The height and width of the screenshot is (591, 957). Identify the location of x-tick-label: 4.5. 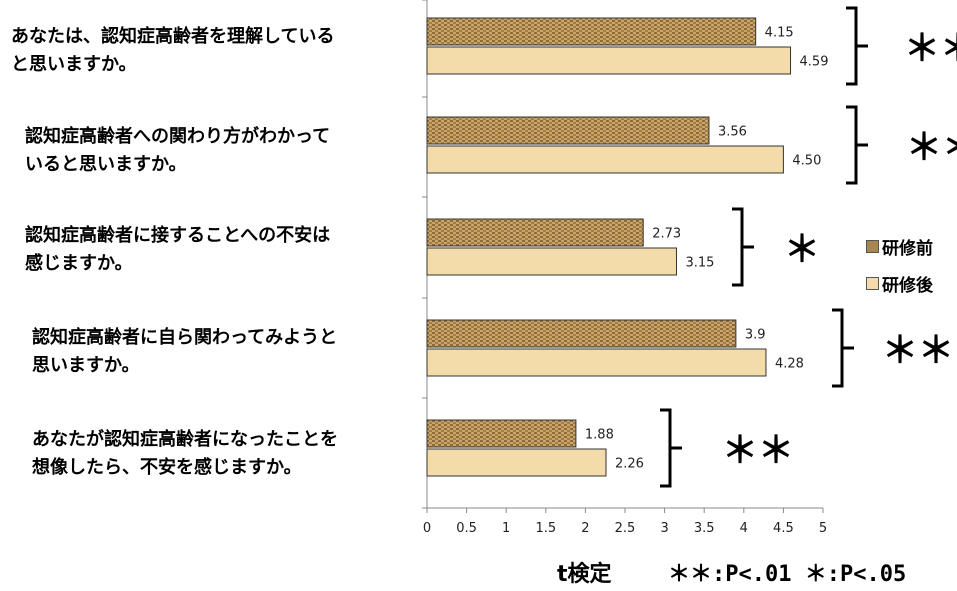
(783, 528).